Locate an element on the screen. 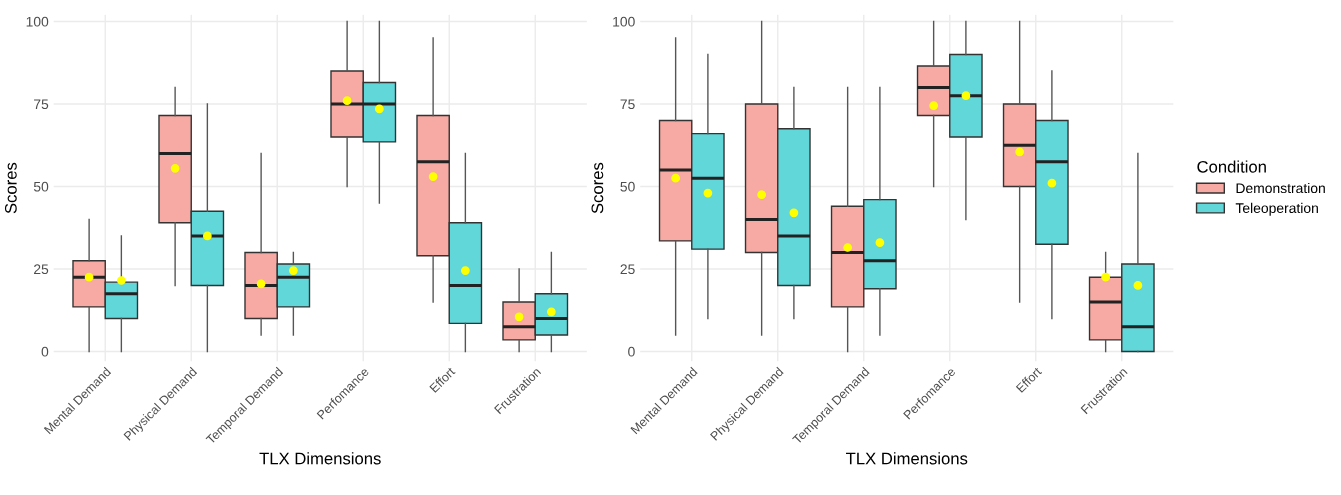 The image size is (1341, 495). legend-label: Demonstration is located at coordinates (1280, 188).